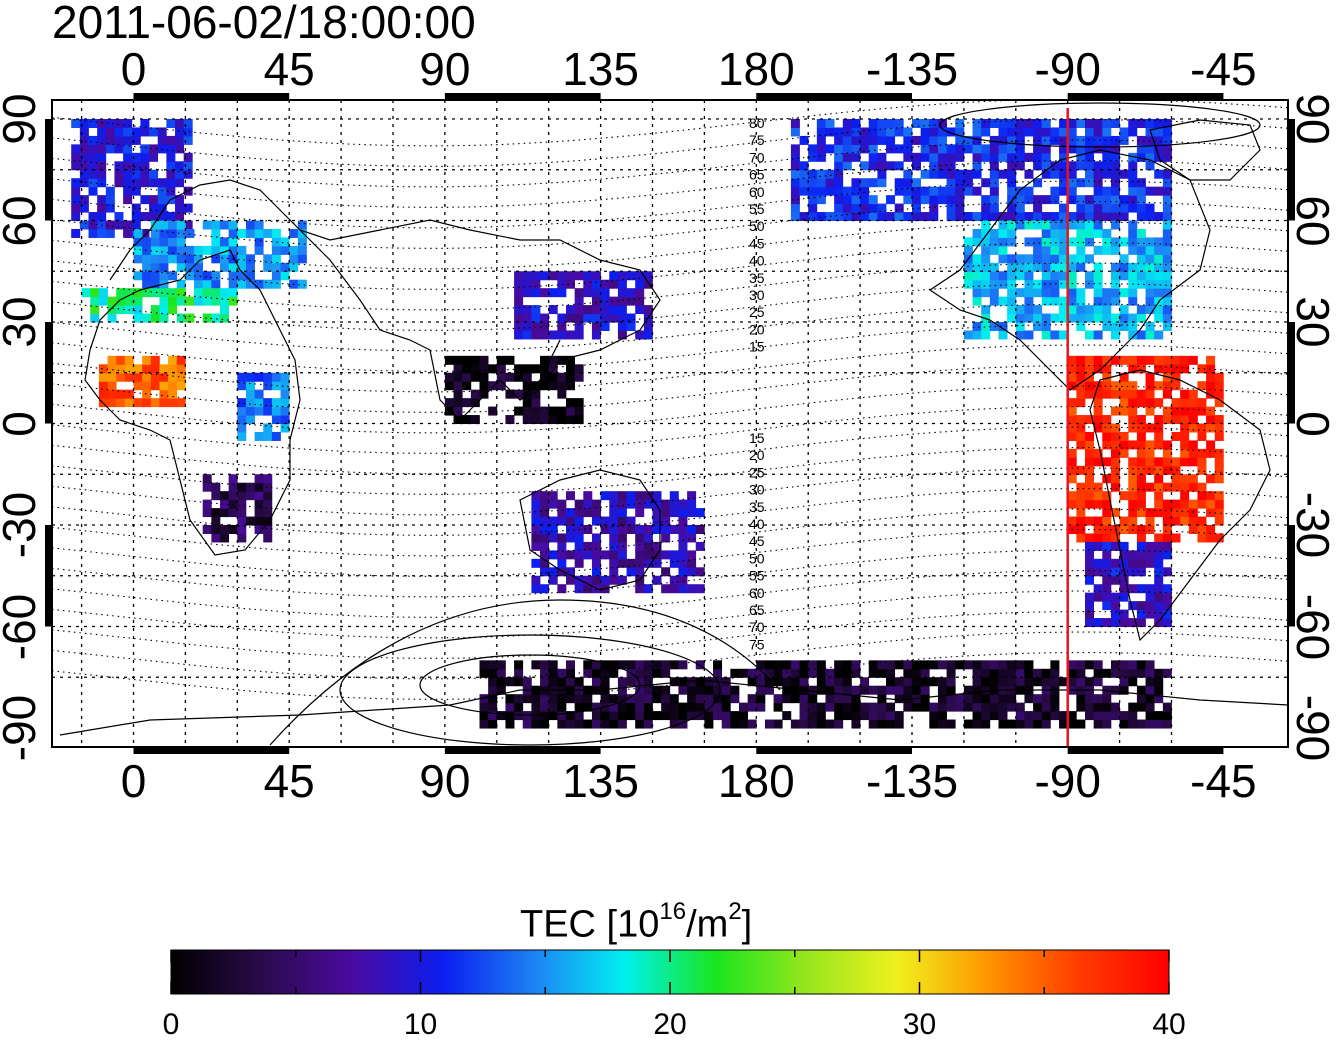 The height and width of the screenshot is (1042, 1340). Describe the element at coordinates (757, 312) in the screenshot. I see `dip-label: 25` at that location.